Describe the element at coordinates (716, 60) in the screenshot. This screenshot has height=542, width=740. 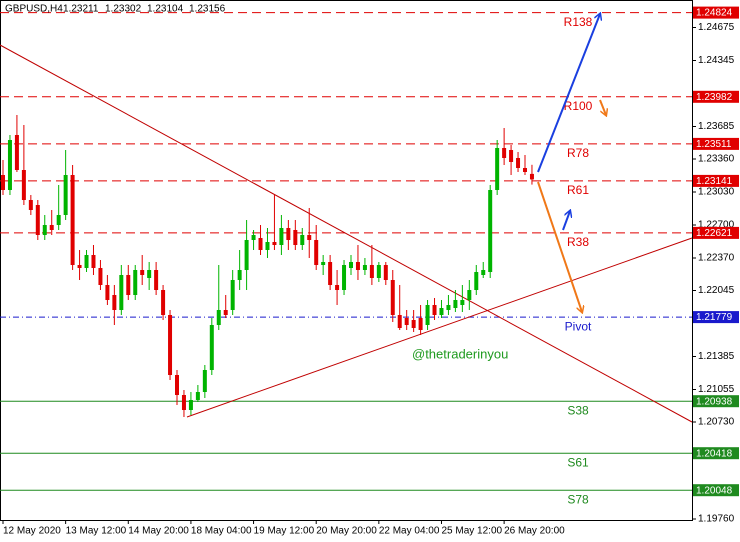
I see `y-tick-label: 1.24345` at that location.